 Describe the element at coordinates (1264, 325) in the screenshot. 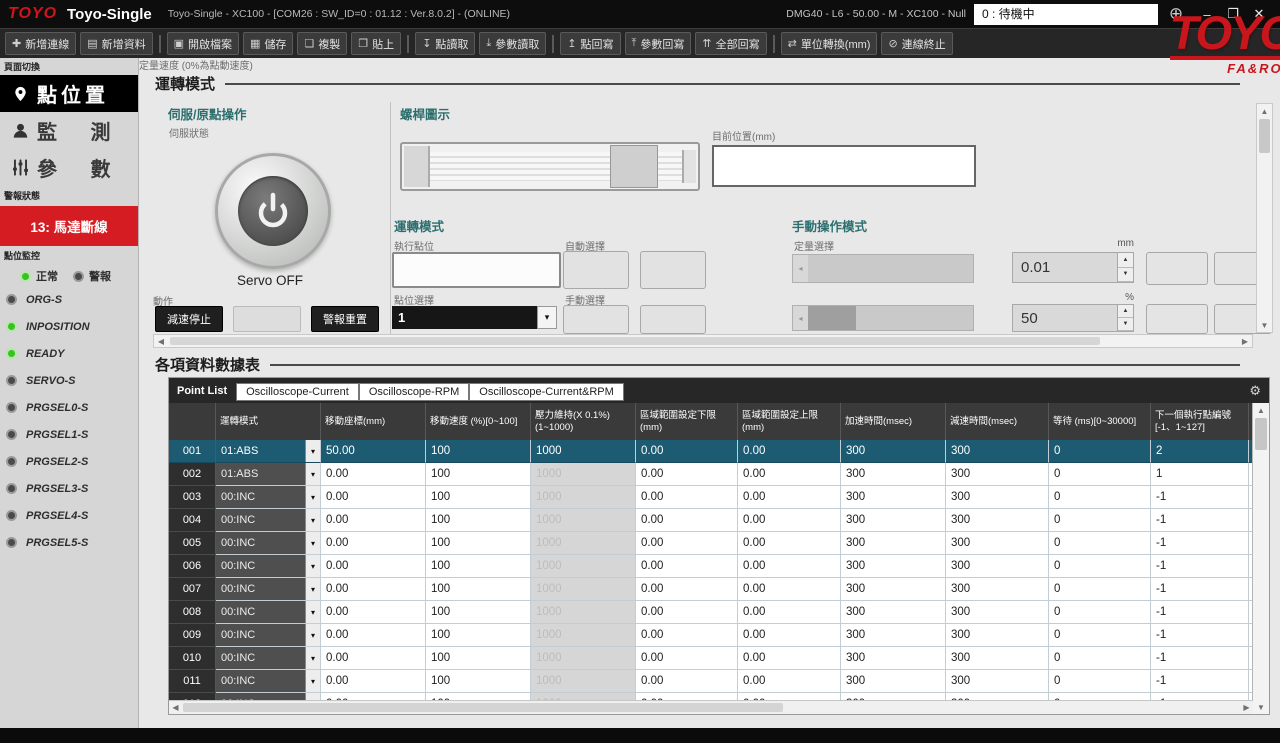

I see `scroll-down-icon: ▼` at that location.